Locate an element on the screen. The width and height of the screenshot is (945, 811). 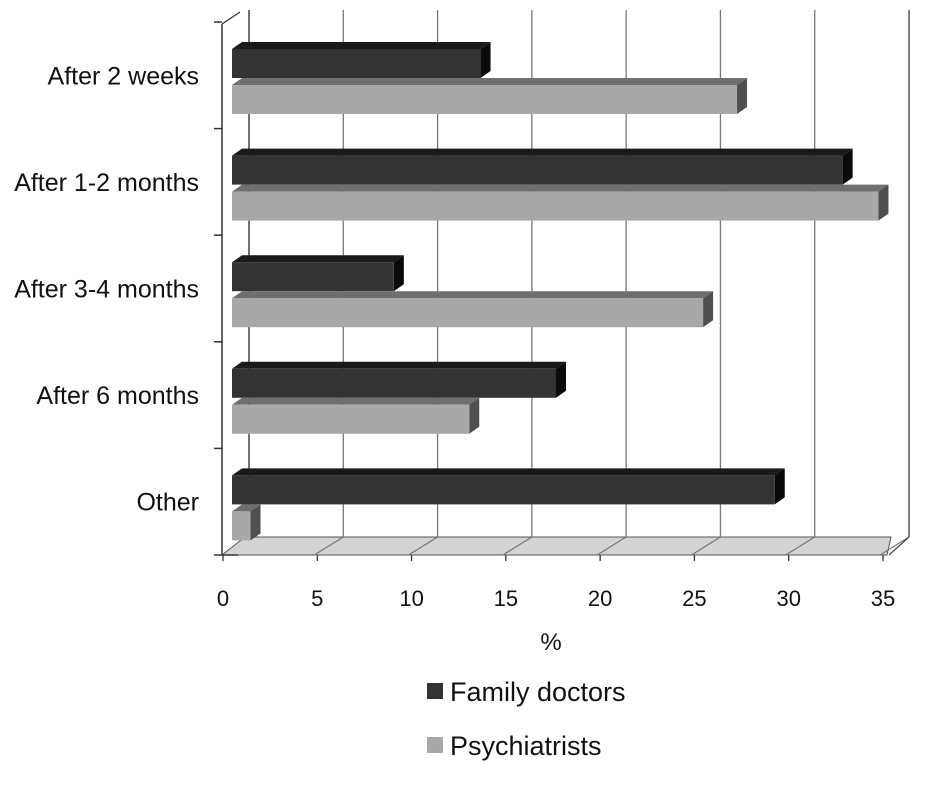
bar-family-doctors-after-6-months is located at coordinates (399, 379).